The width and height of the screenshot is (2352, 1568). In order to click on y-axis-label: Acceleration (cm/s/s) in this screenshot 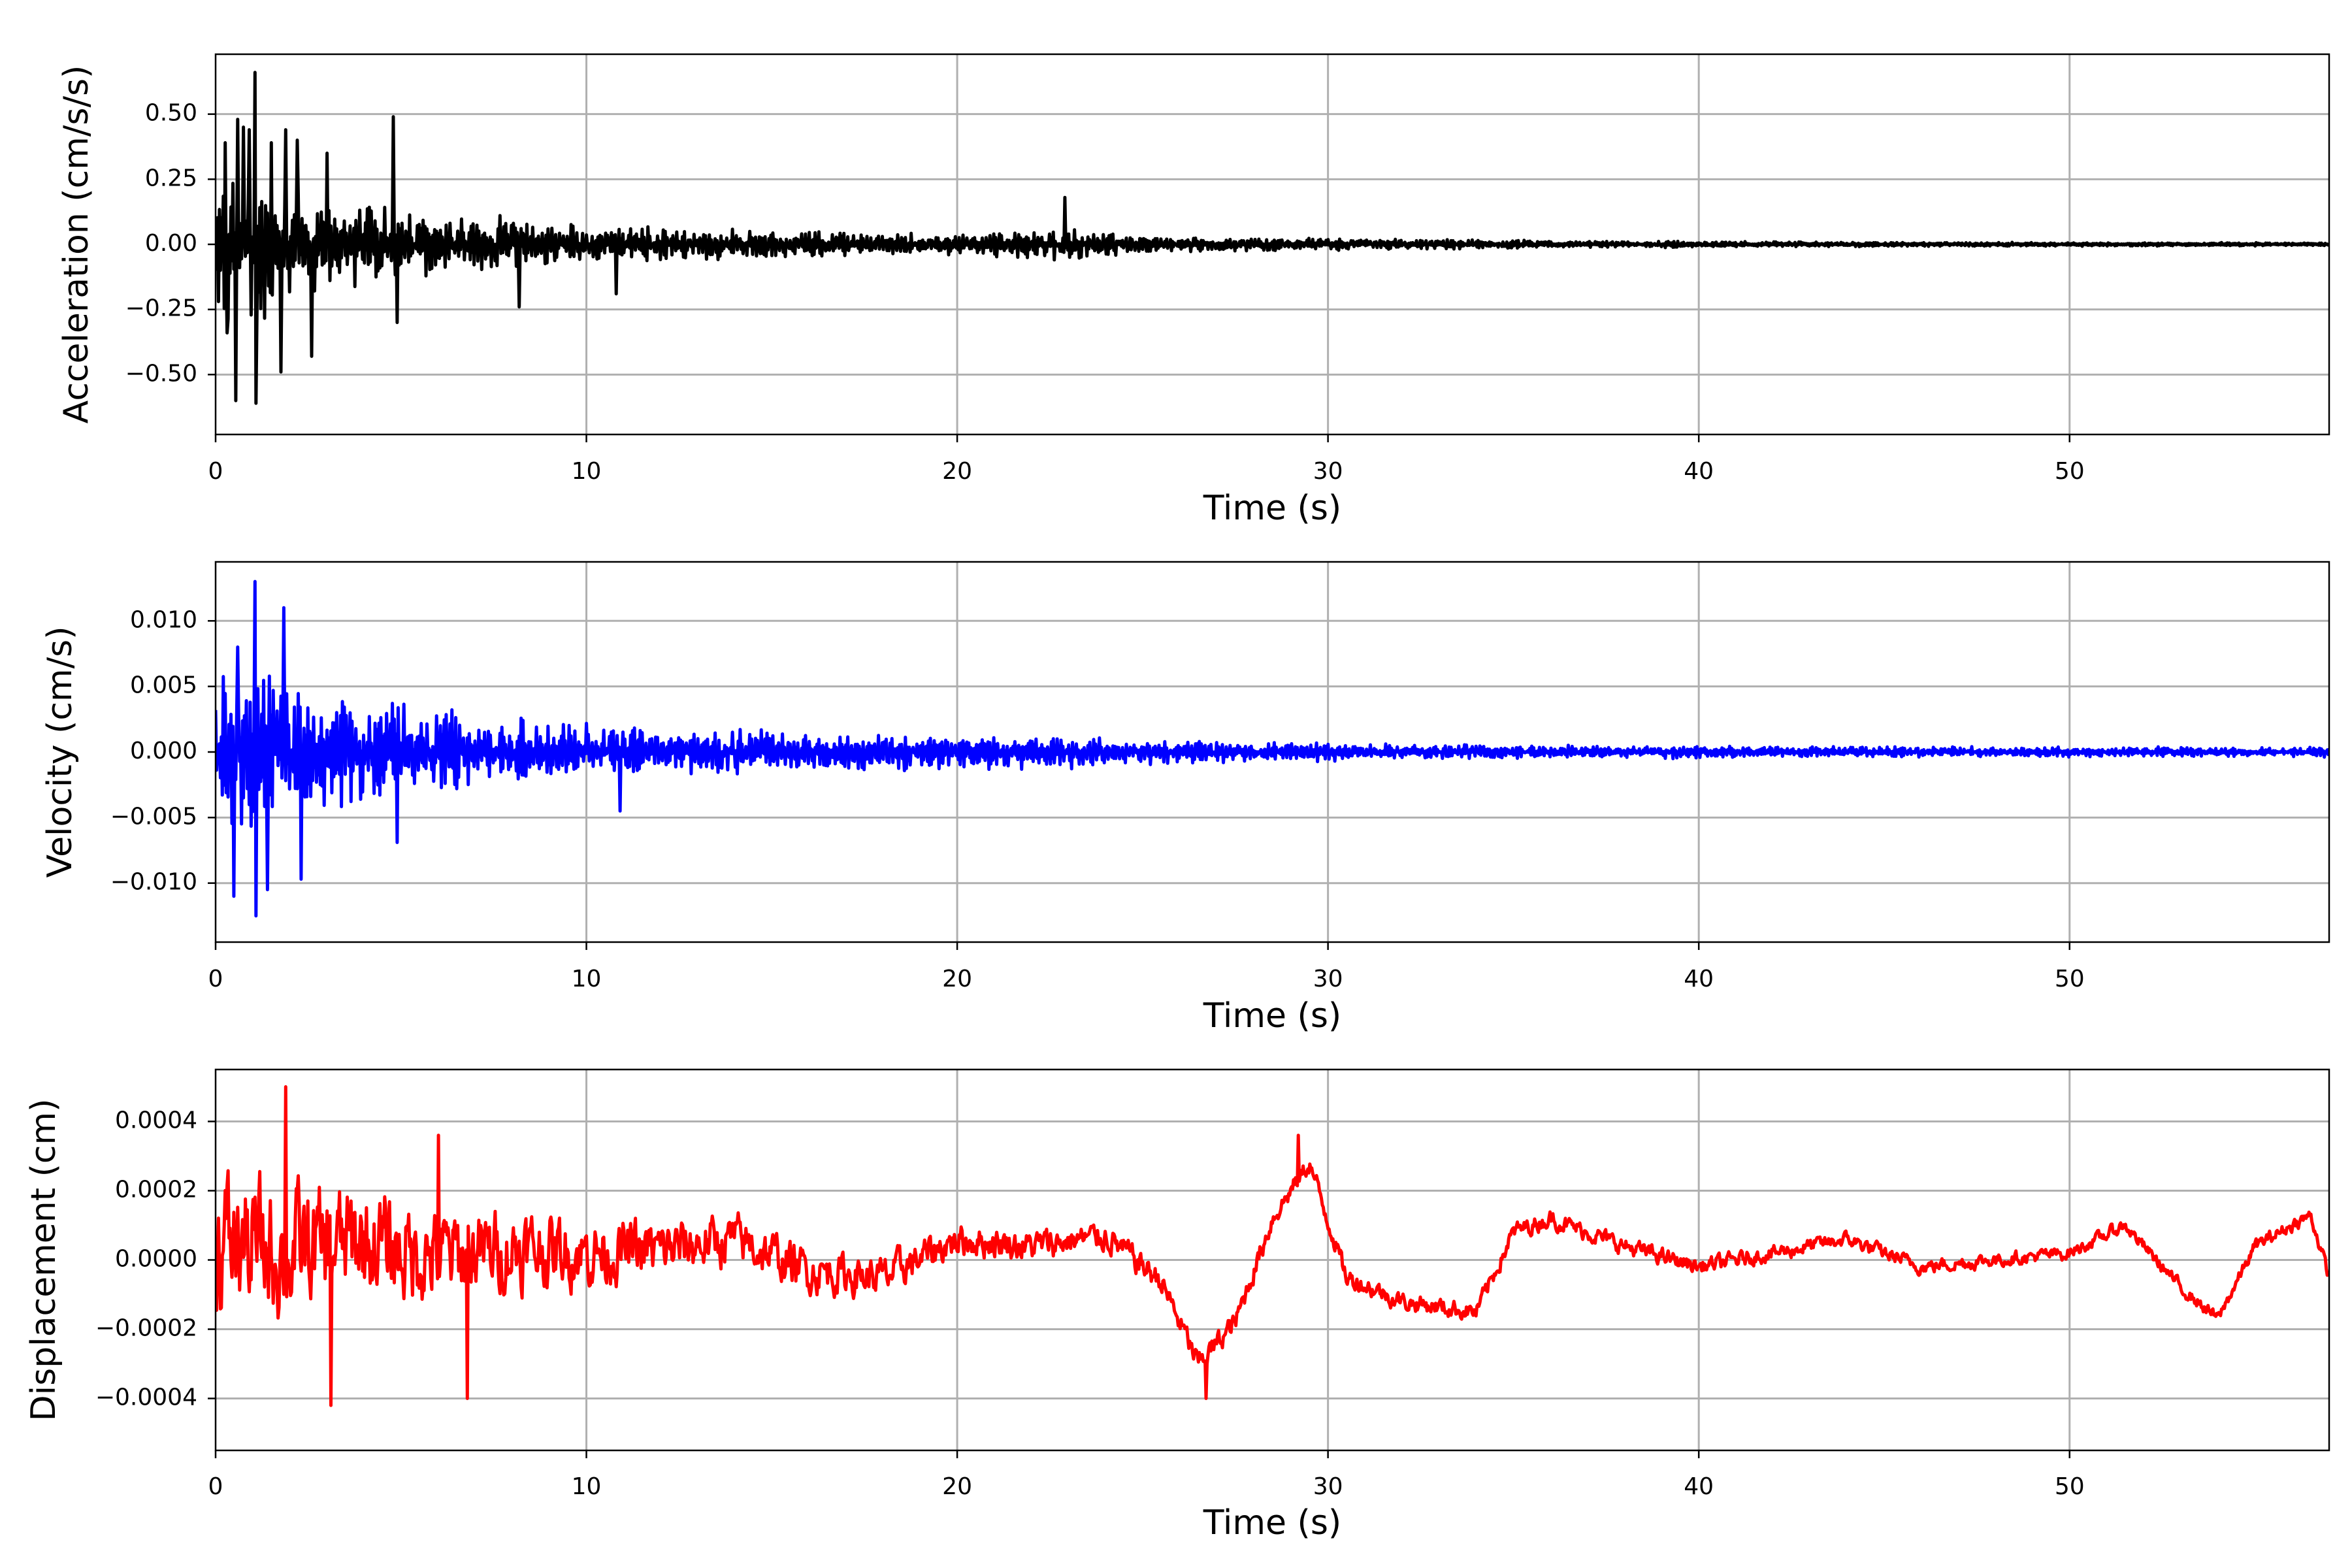, I will do `click(76, 244)`.